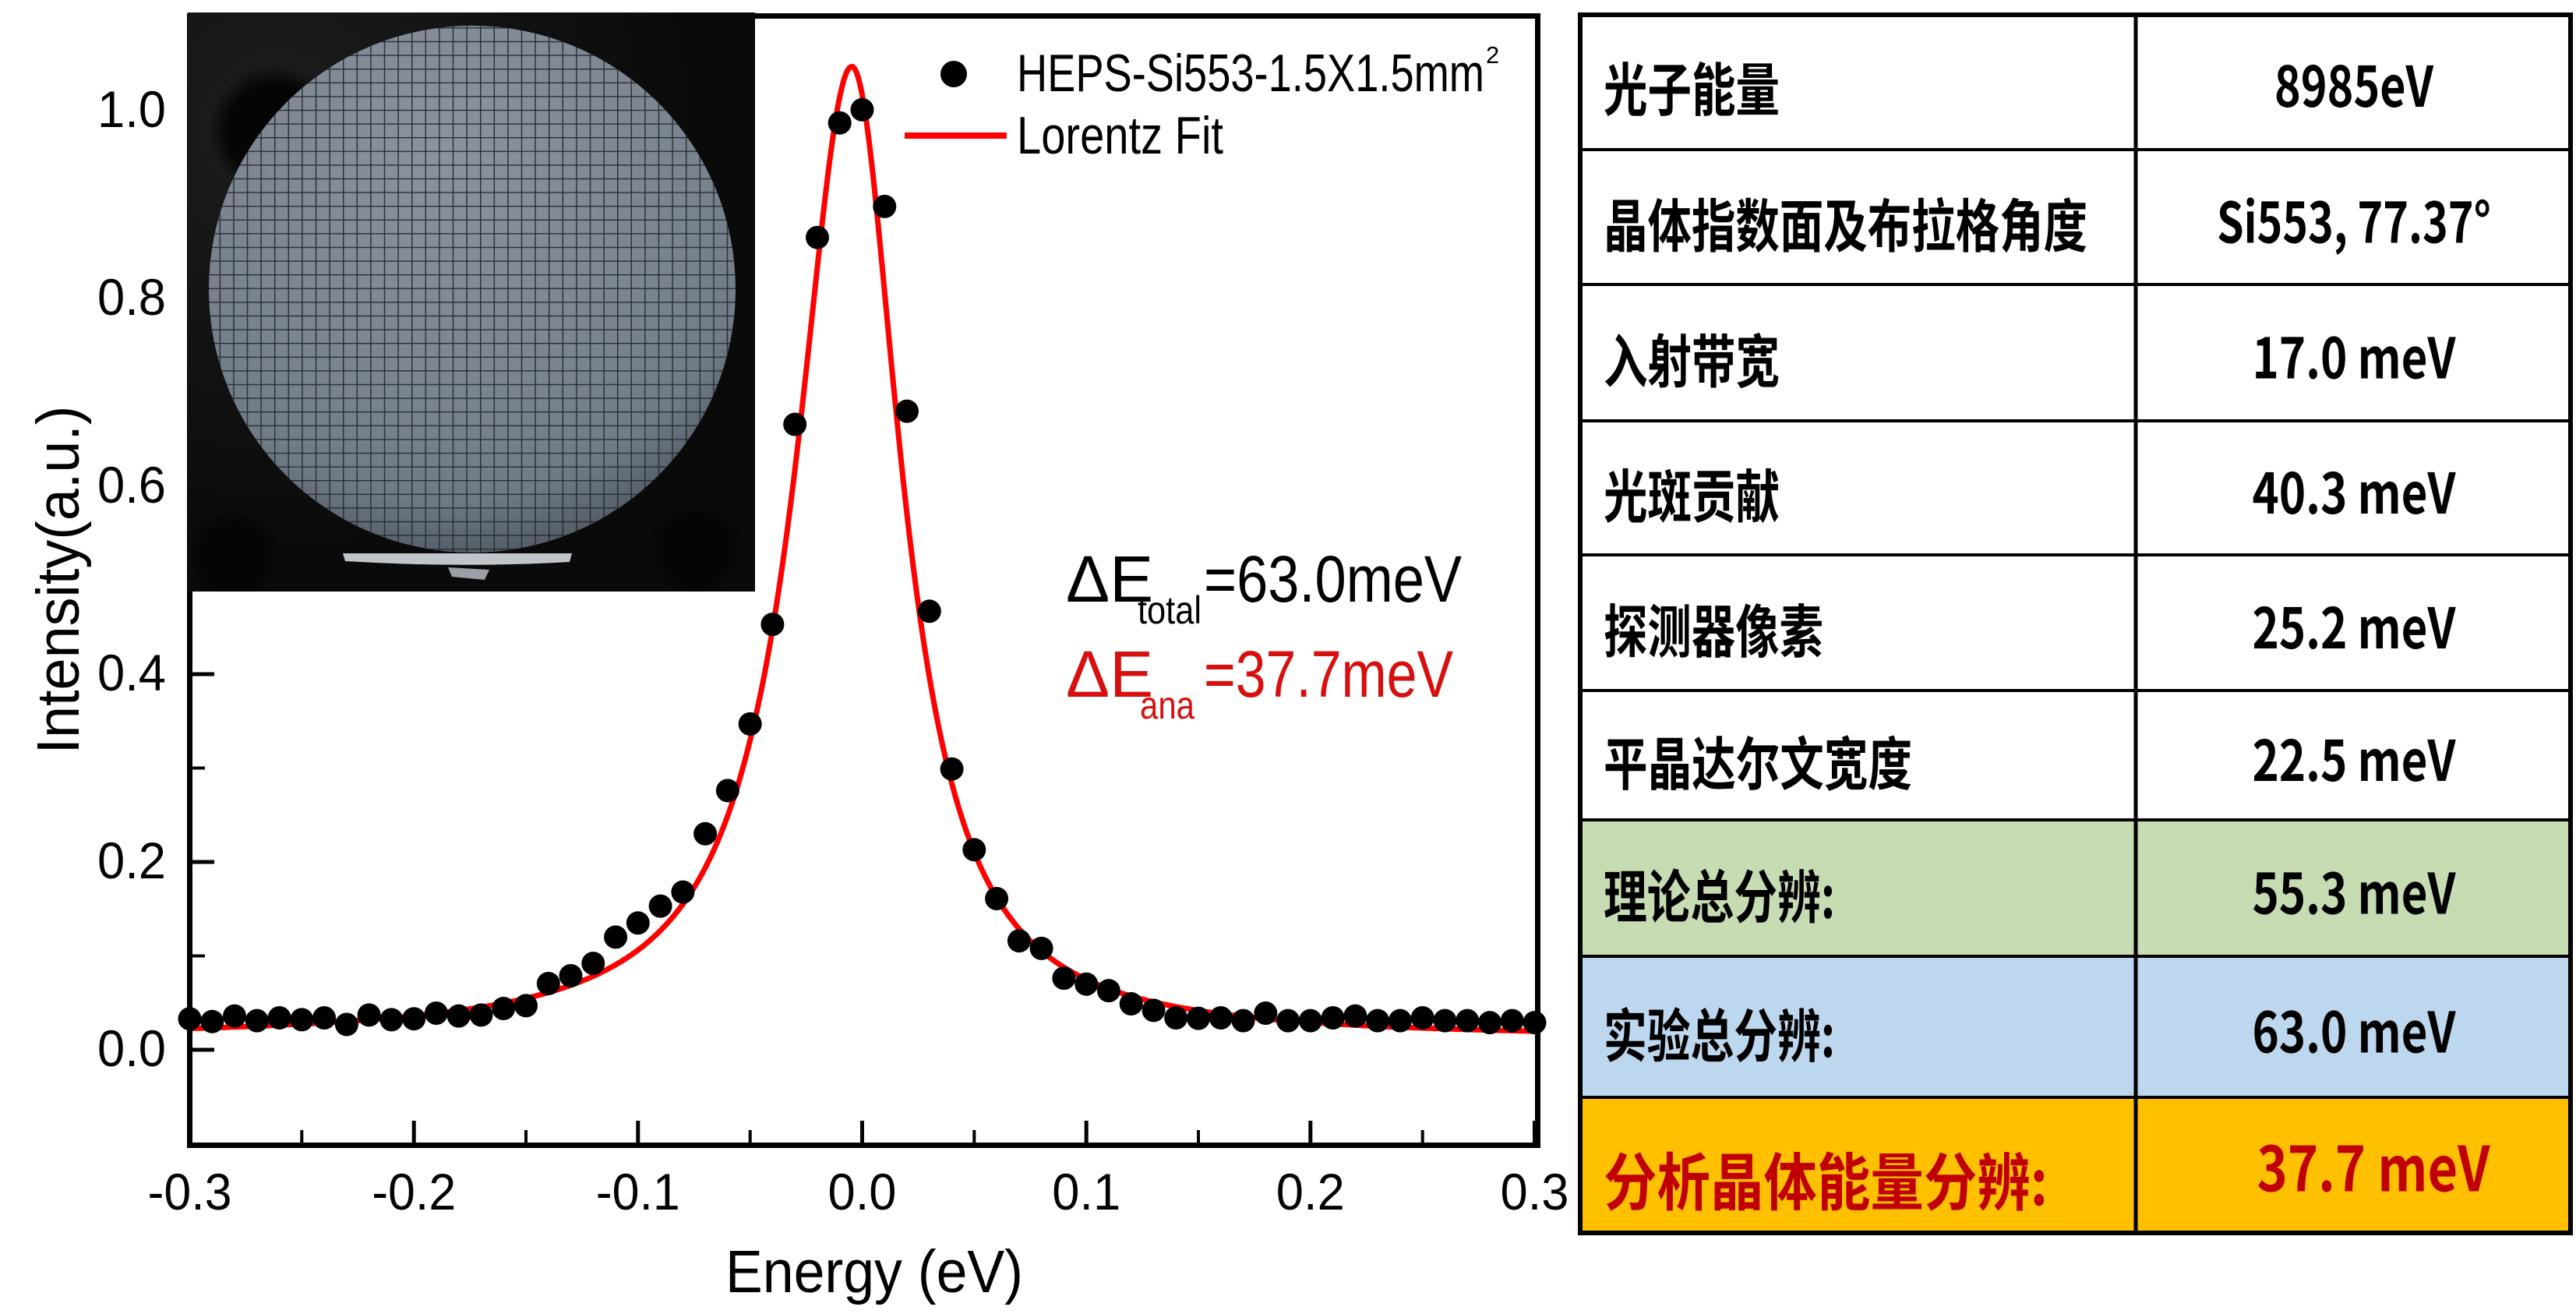 This screenshot has width=2576, height=1314. Describe the element at coordinates (190, 1192) in the screenshot. I see `svg-text: -0.3` at that location.